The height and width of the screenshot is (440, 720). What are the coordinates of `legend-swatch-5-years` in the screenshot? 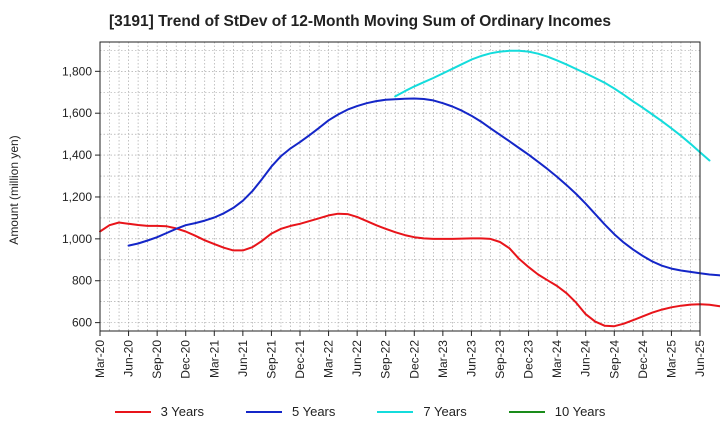 It's located at (264, 411).